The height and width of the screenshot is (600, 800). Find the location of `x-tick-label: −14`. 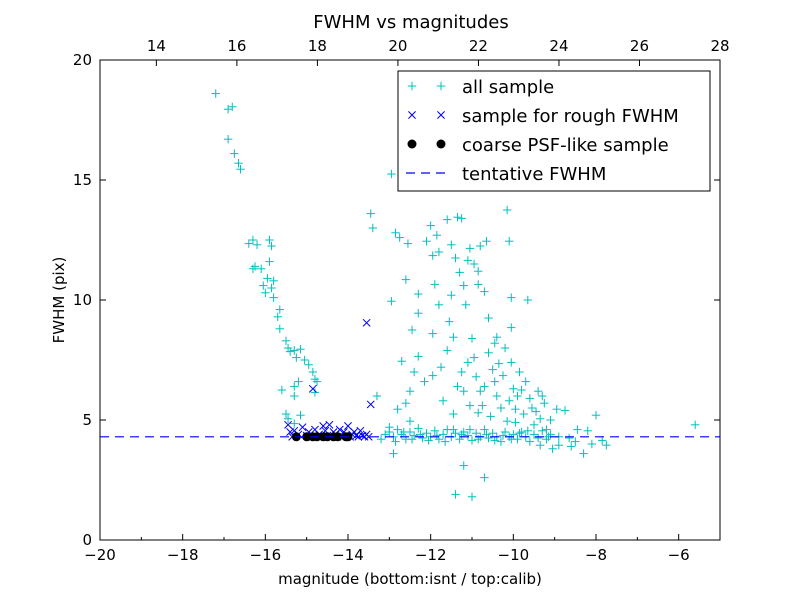

x-tick-label: −14 is located at coordinates (348, 555).